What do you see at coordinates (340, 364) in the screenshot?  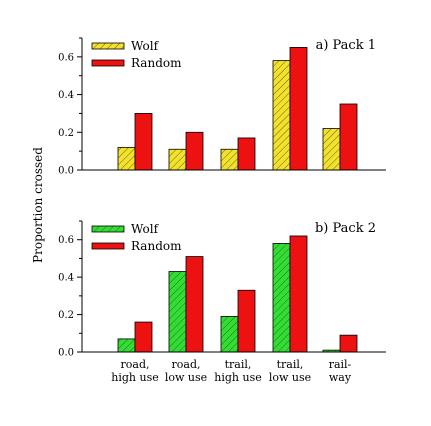 I see `x-category-label: rail-` at bounding box center [340, 364].